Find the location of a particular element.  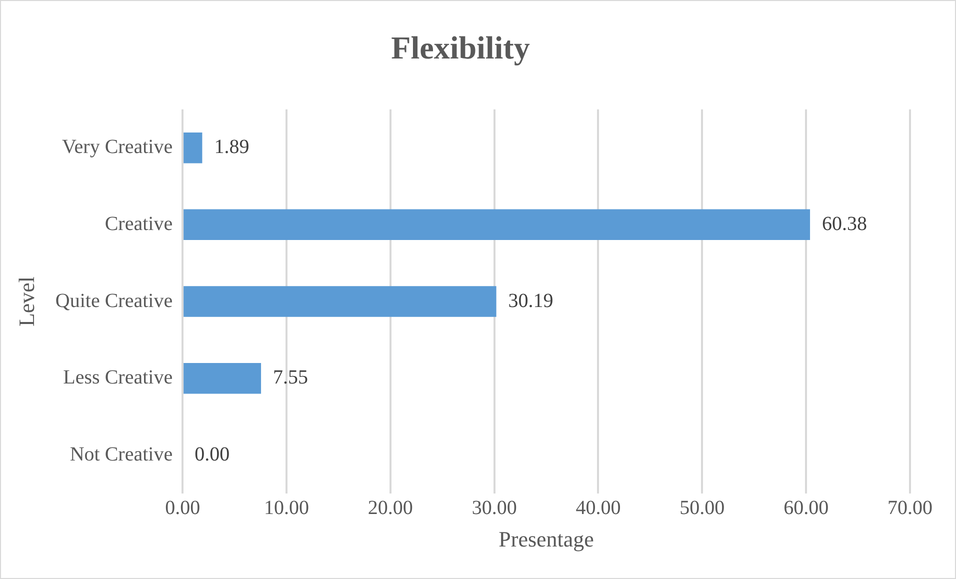

x-tick-label: 50.00 is located at coordinates (702, 507).